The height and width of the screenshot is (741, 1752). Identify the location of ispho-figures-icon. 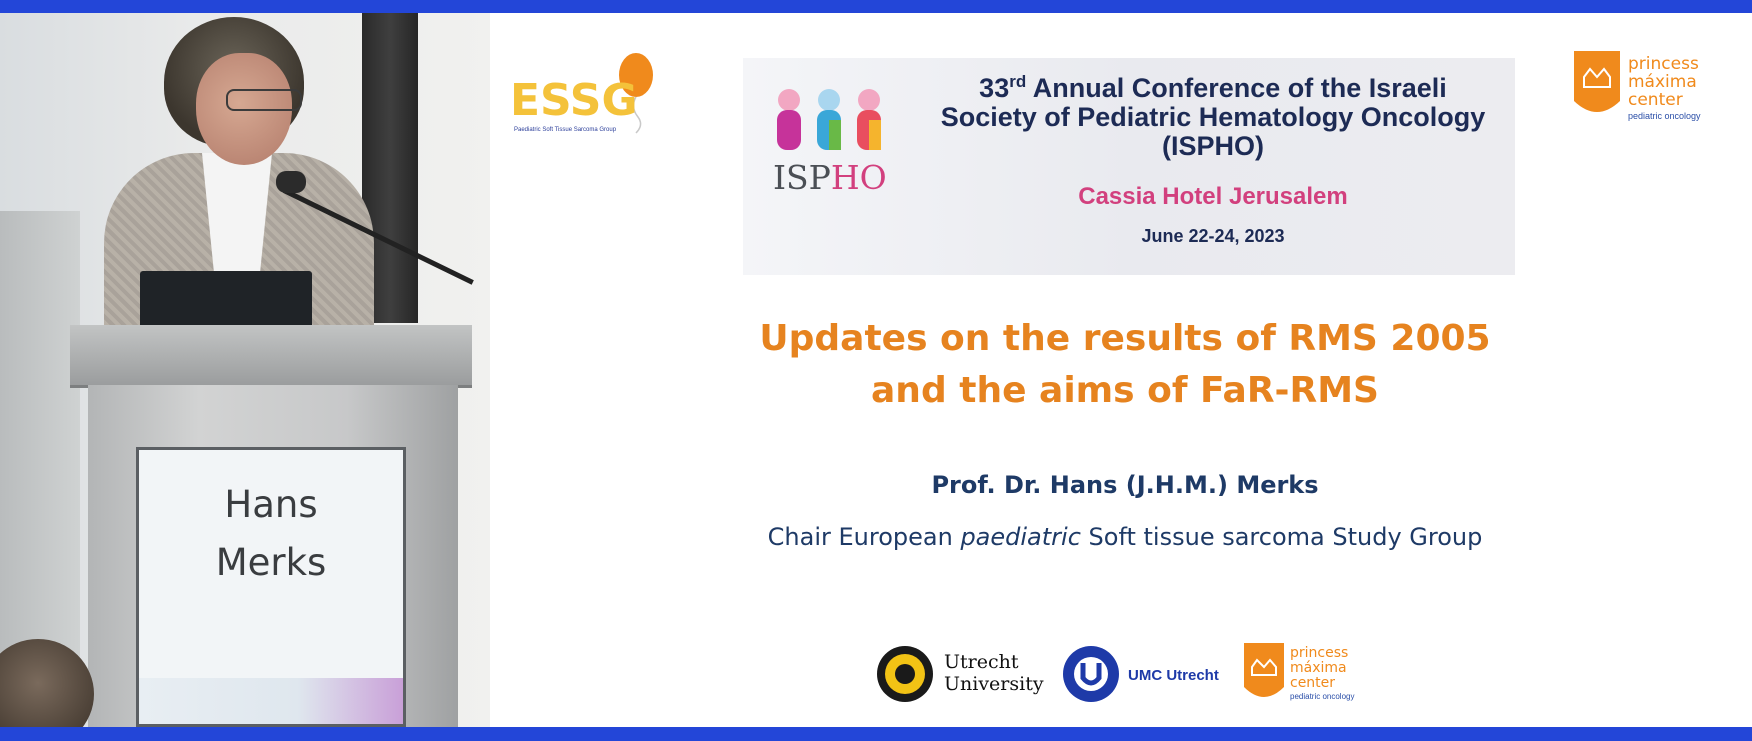
(829, 119).